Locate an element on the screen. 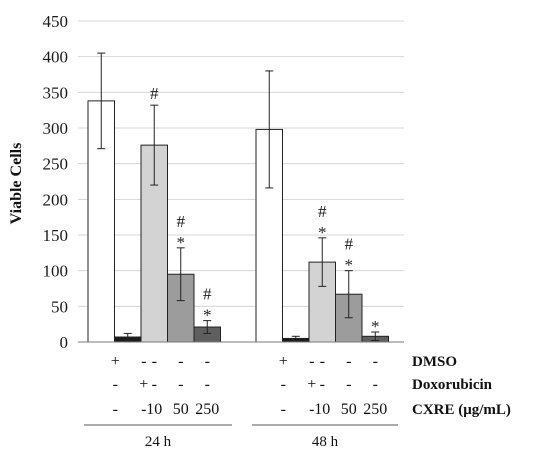 The width and height of the screenshot is (537, 453). y-tick-label: 300 is located at coordinates (56, 128).